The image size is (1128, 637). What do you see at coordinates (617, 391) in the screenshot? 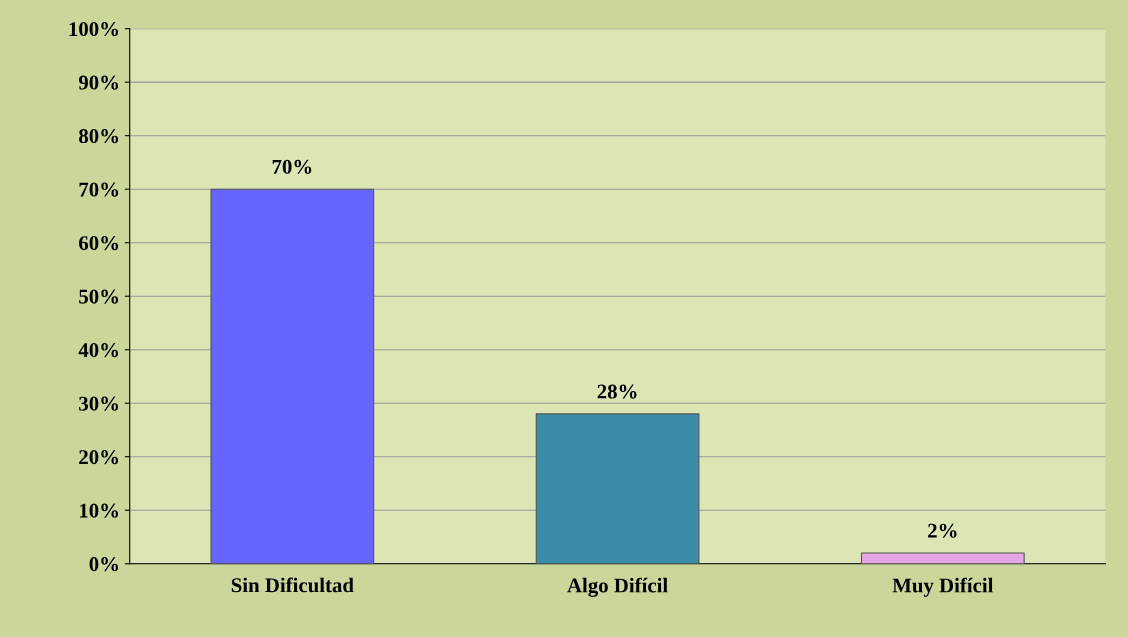
I see `data-label: 28%` at bounding box center [617, 391].